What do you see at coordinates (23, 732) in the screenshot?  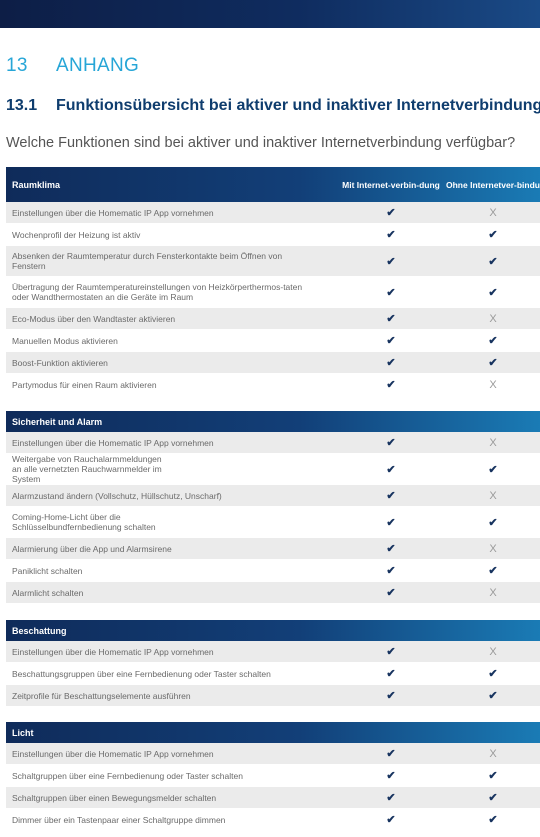 I see `category-title: Licht` at bounding box center [23, 732].